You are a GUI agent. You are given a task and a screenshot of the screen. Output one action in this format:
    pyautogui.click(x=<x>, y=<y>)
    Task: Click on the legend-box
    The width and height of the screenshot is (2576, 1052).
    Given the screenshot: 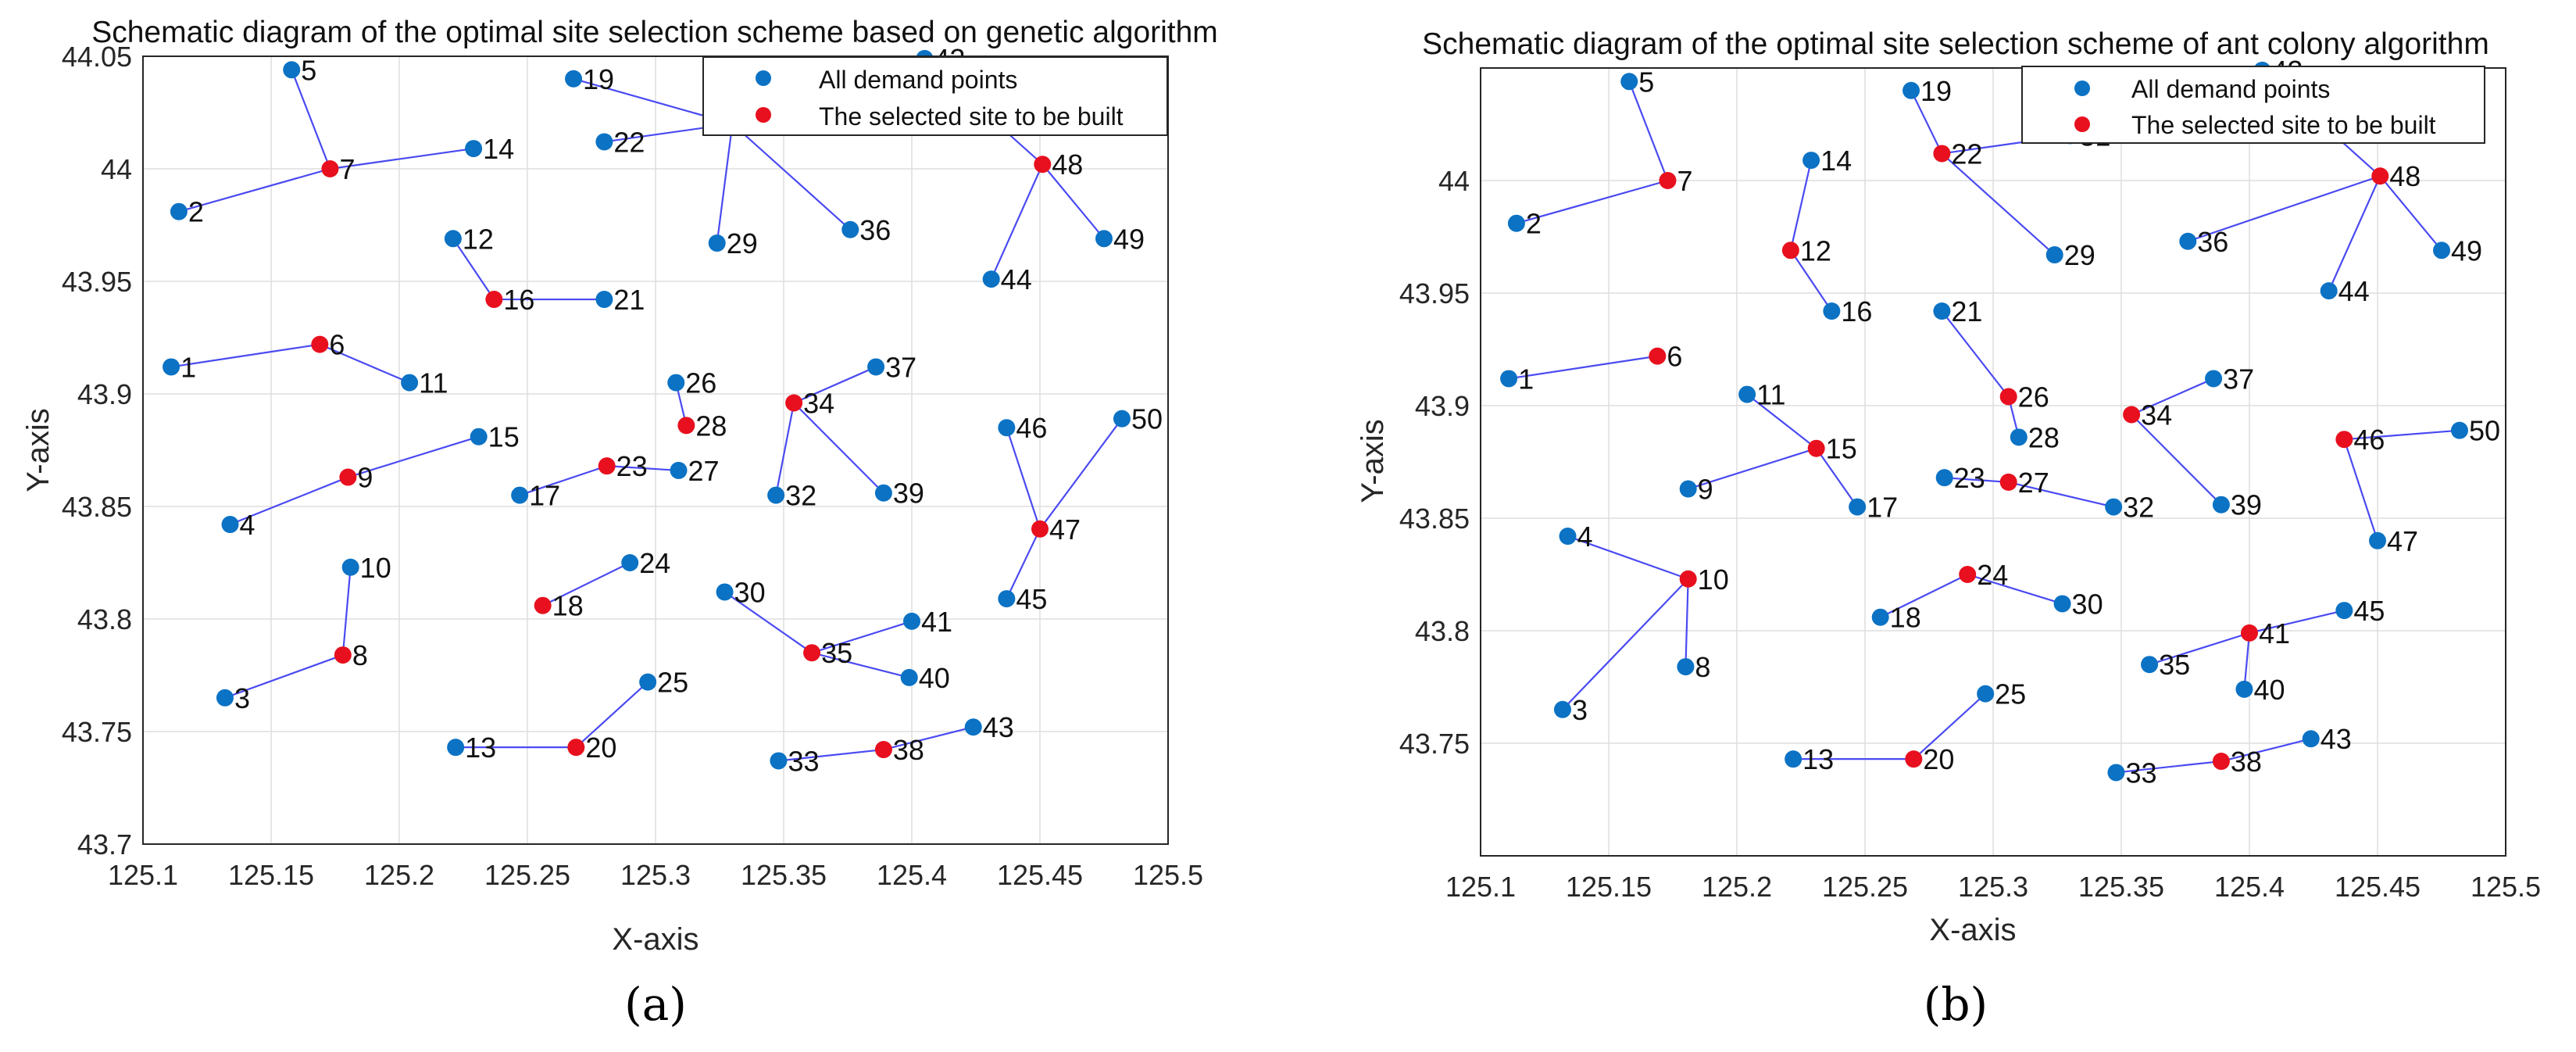 What is the action you would take?
    pyautogui.click(x=935, y=96)
    